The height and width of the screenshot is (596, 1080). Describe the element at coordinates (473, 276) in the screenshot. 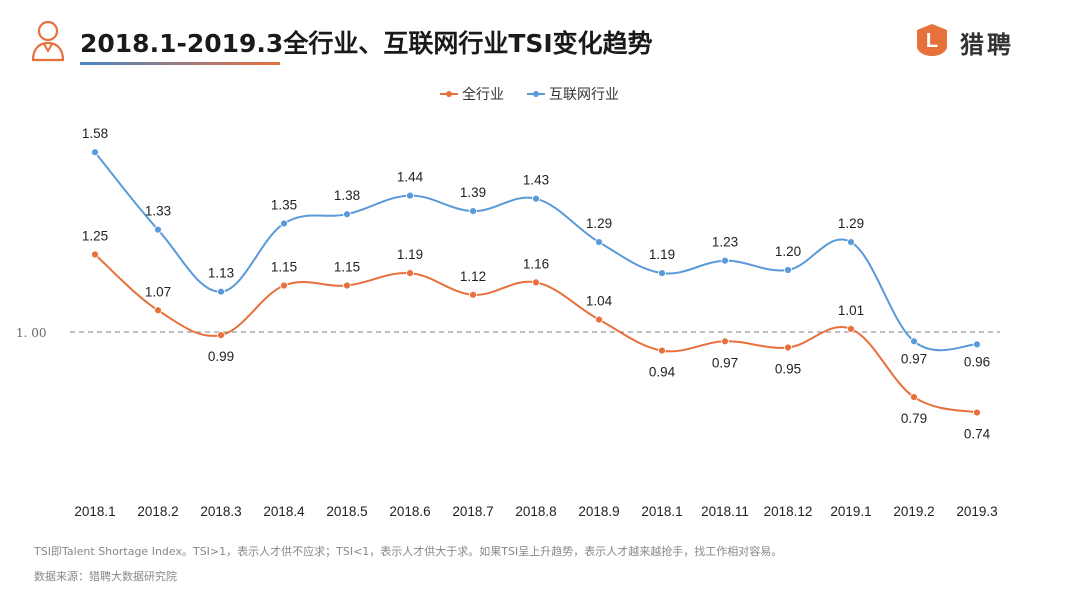

I see `data-label: 1.12` at that location.